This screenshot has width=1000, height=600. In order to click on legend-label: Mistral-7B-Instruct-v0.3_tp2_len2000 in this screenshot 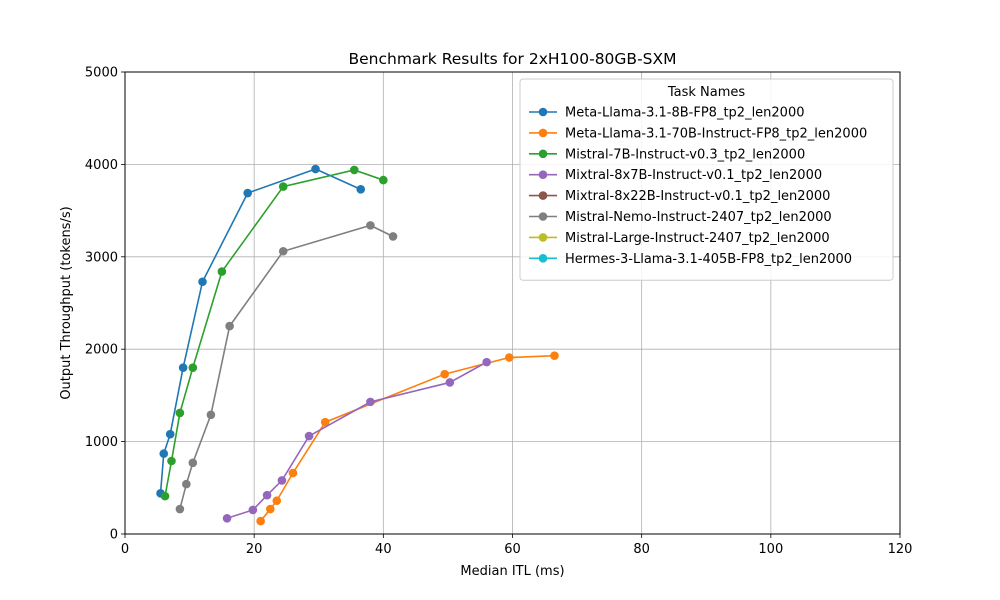, I will do `click(685, 154)`.